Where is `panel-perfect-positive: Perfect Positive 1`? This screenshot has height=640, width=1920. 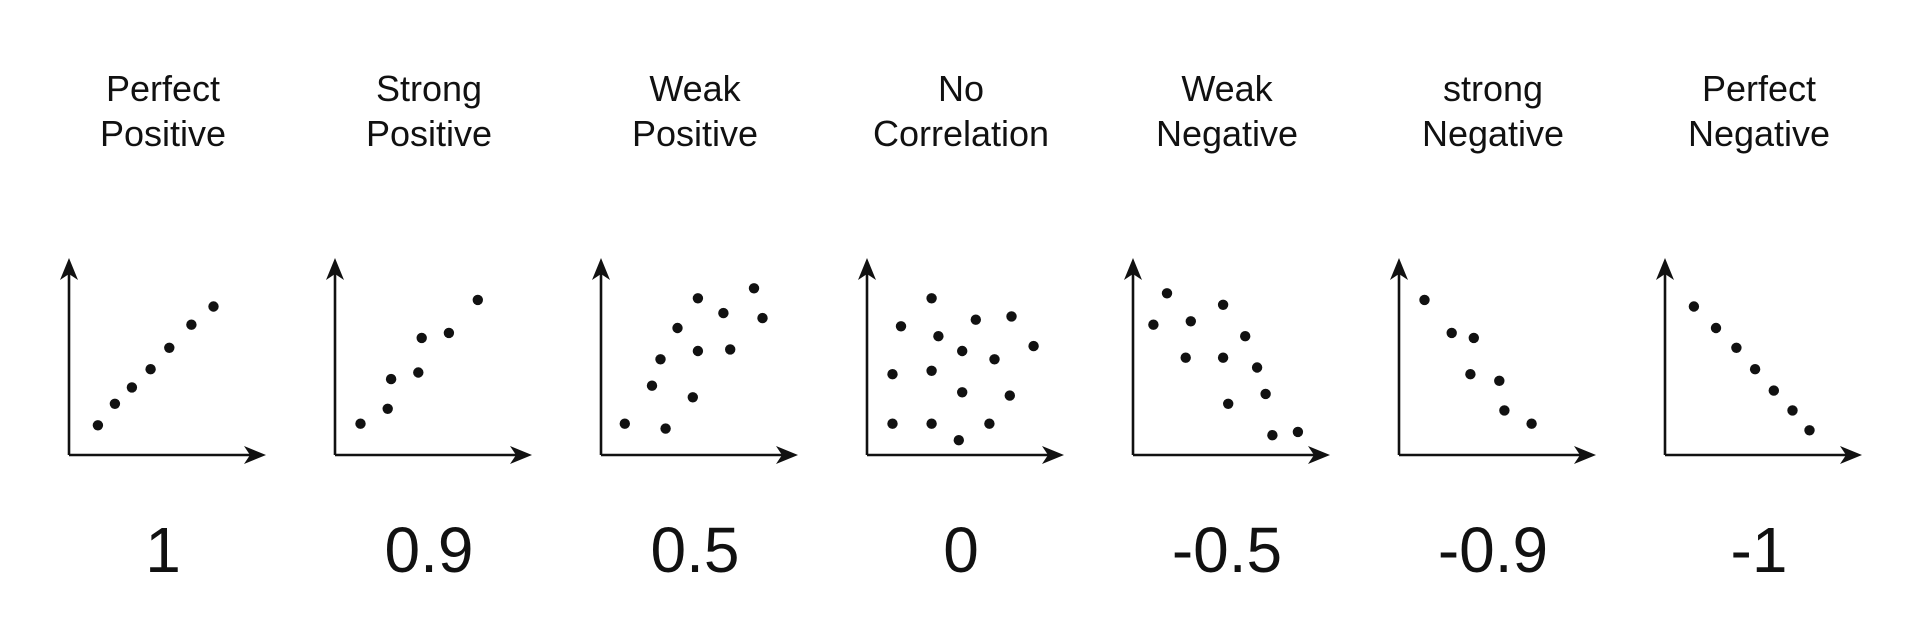
panel-perfect-positive: Perfect Positive 1 is located at coordinates (163, 320).